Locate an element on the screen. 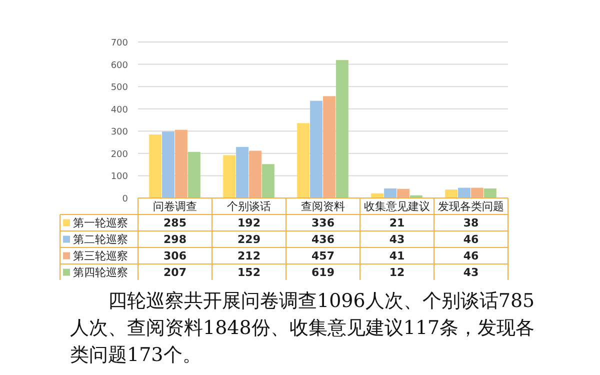 The height and width of the screenshot is (375, 600). data-label: 619 is located at coordinates (323, 272).